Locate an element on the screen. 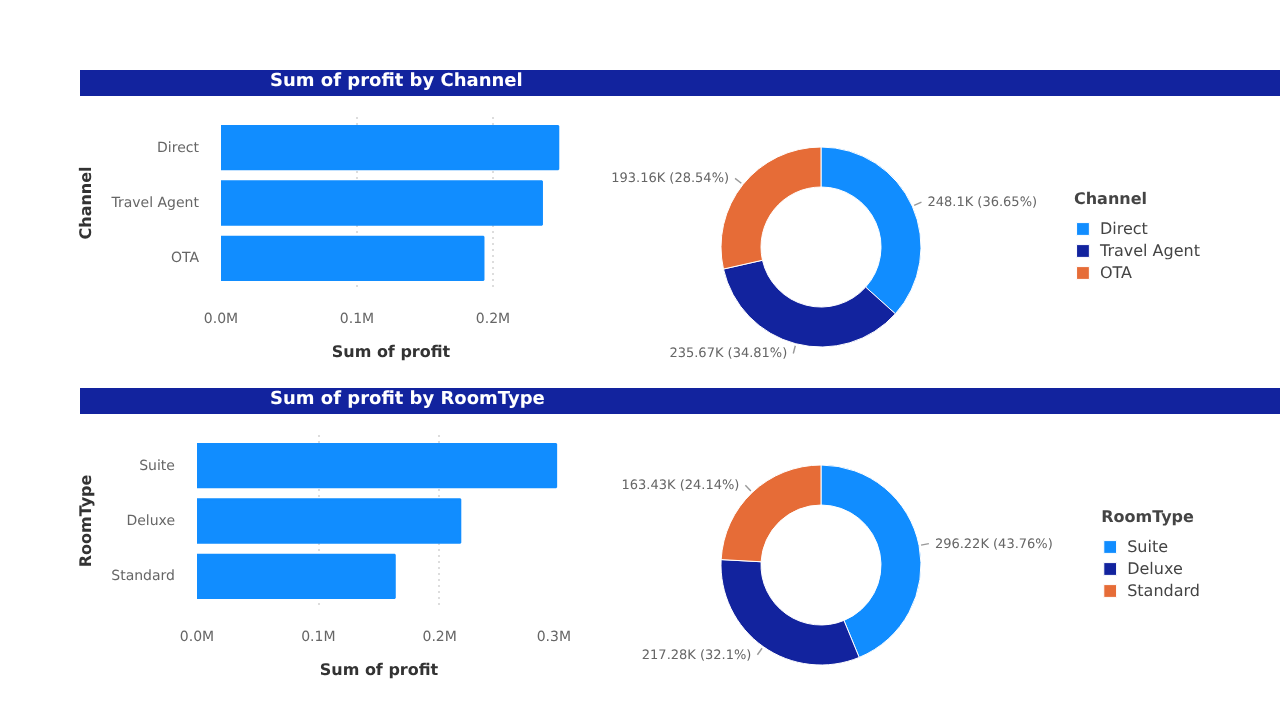 Image resolution: width=1280 pixels, height=720 pixels. legend-label: Travel Agent is located at coordinates (1149, 250).